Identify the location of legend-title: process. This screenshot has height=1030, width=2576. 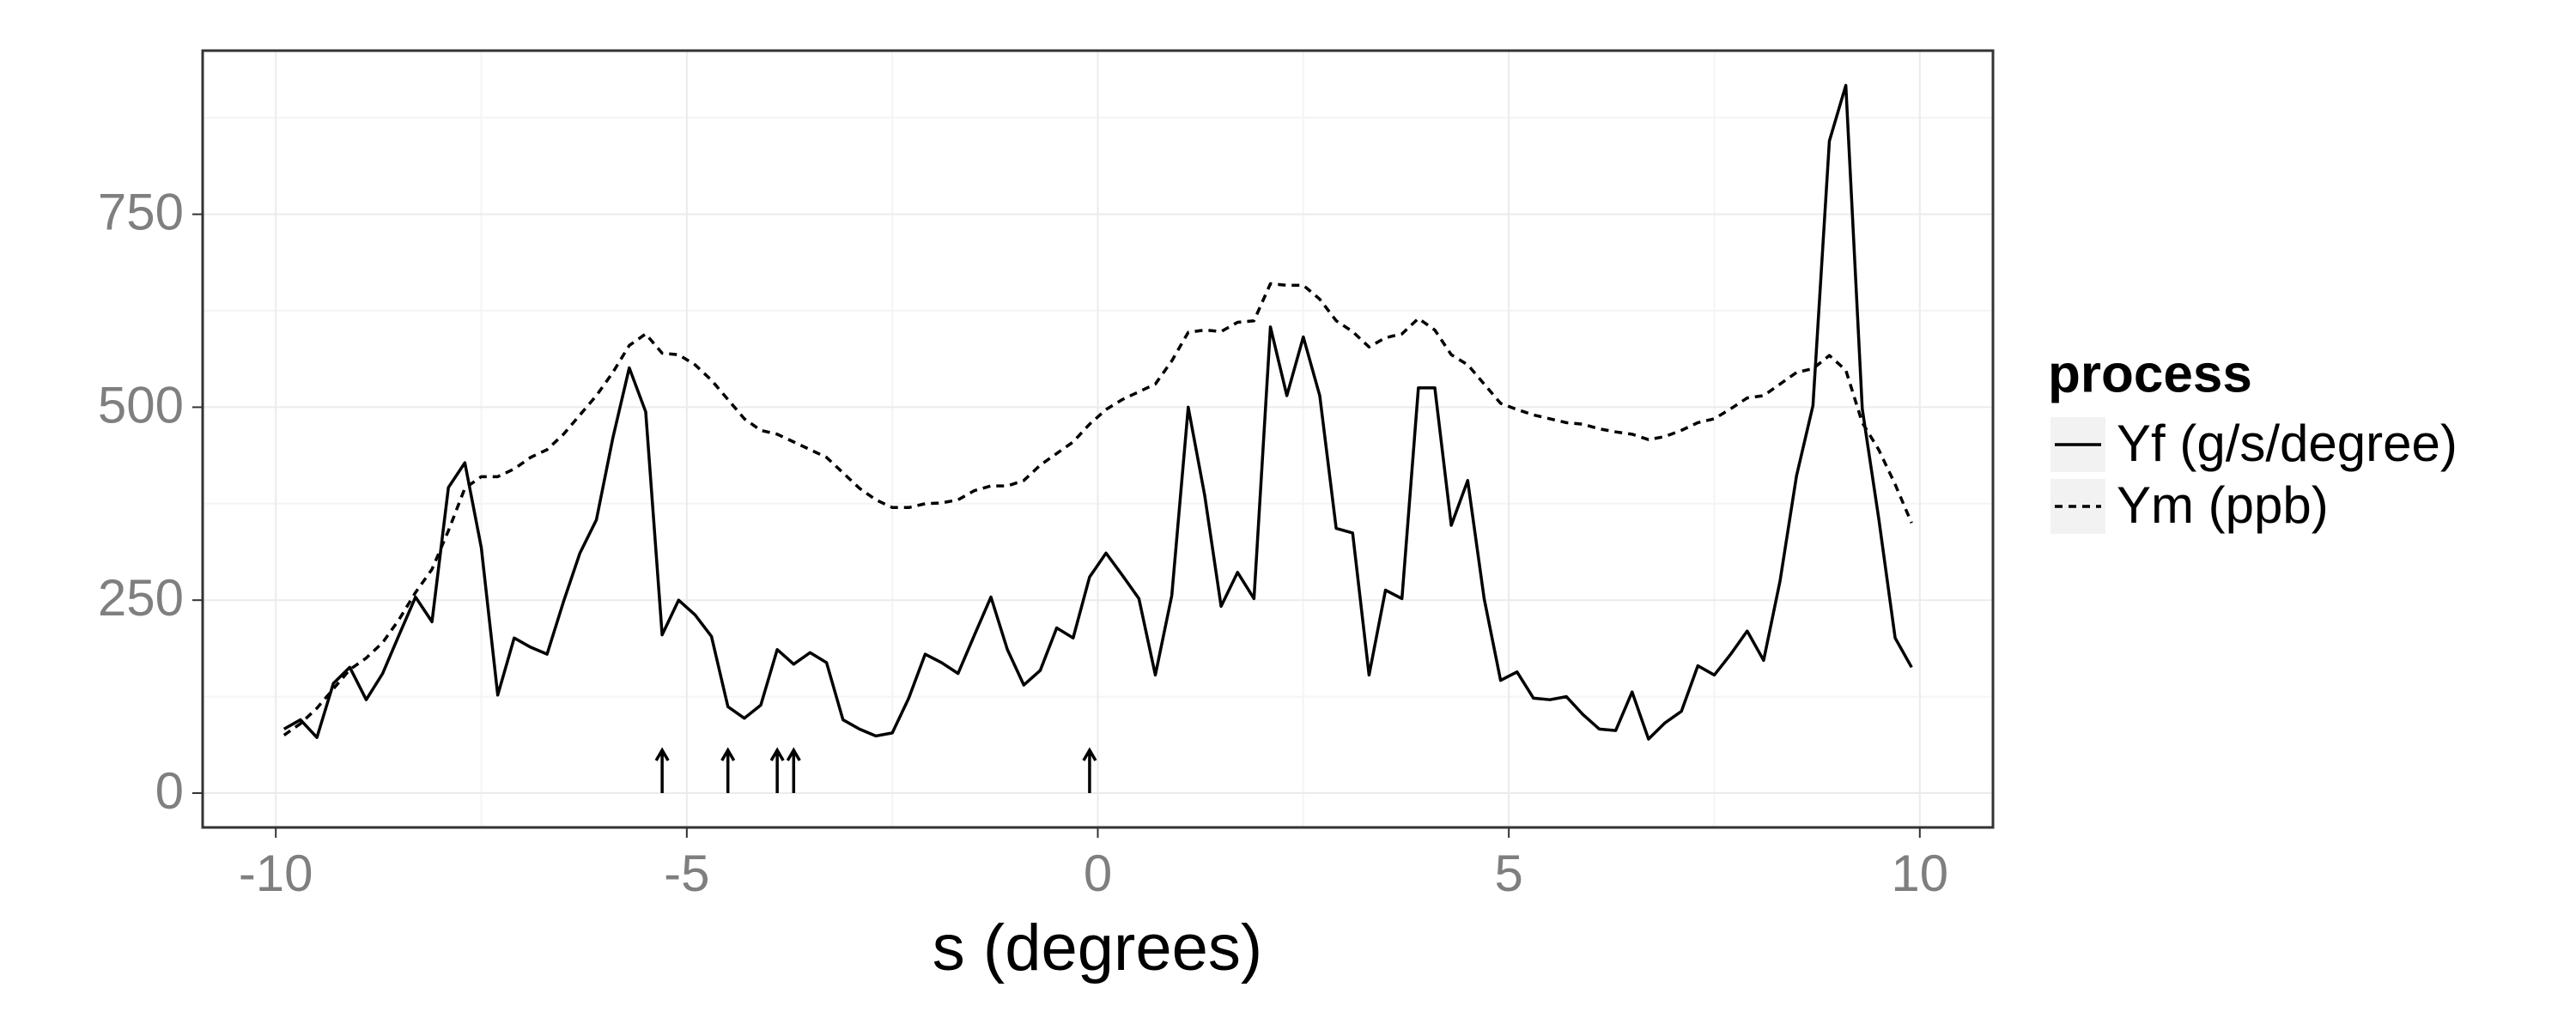
(2150, 373).